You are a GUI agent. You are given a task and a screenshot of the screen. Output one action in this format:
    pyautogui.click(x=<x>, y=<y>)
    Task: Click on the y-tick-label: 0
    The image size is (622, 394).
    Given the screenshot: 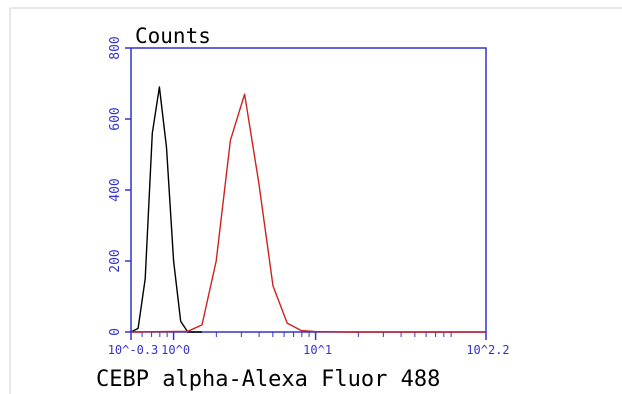 What is the action you would take?
    pyautogui.click(x=115, y=332)
    